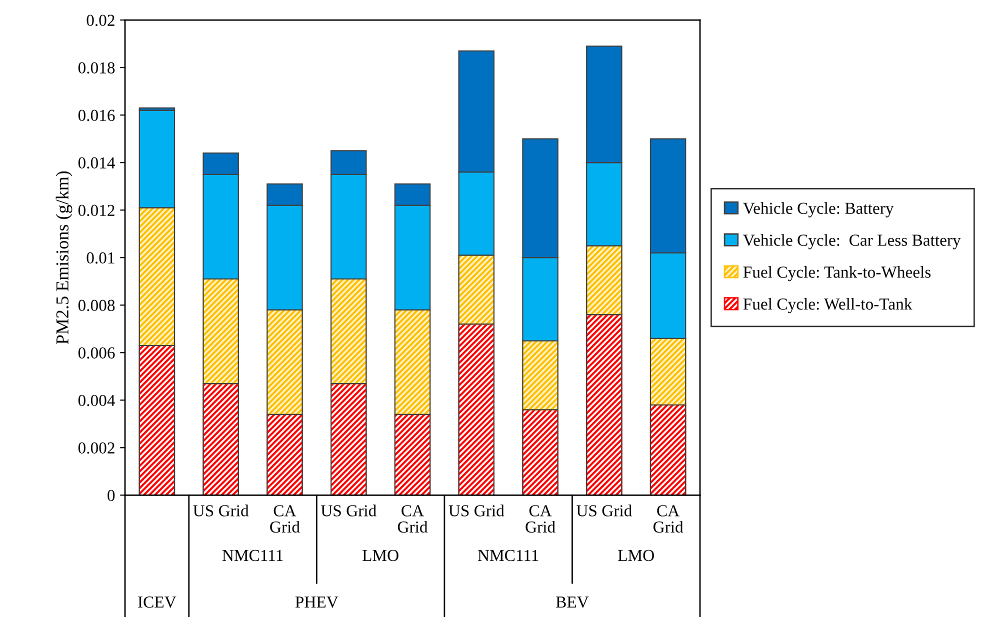  I want to click on y-tick-label: 0.018, so click(96, 68).